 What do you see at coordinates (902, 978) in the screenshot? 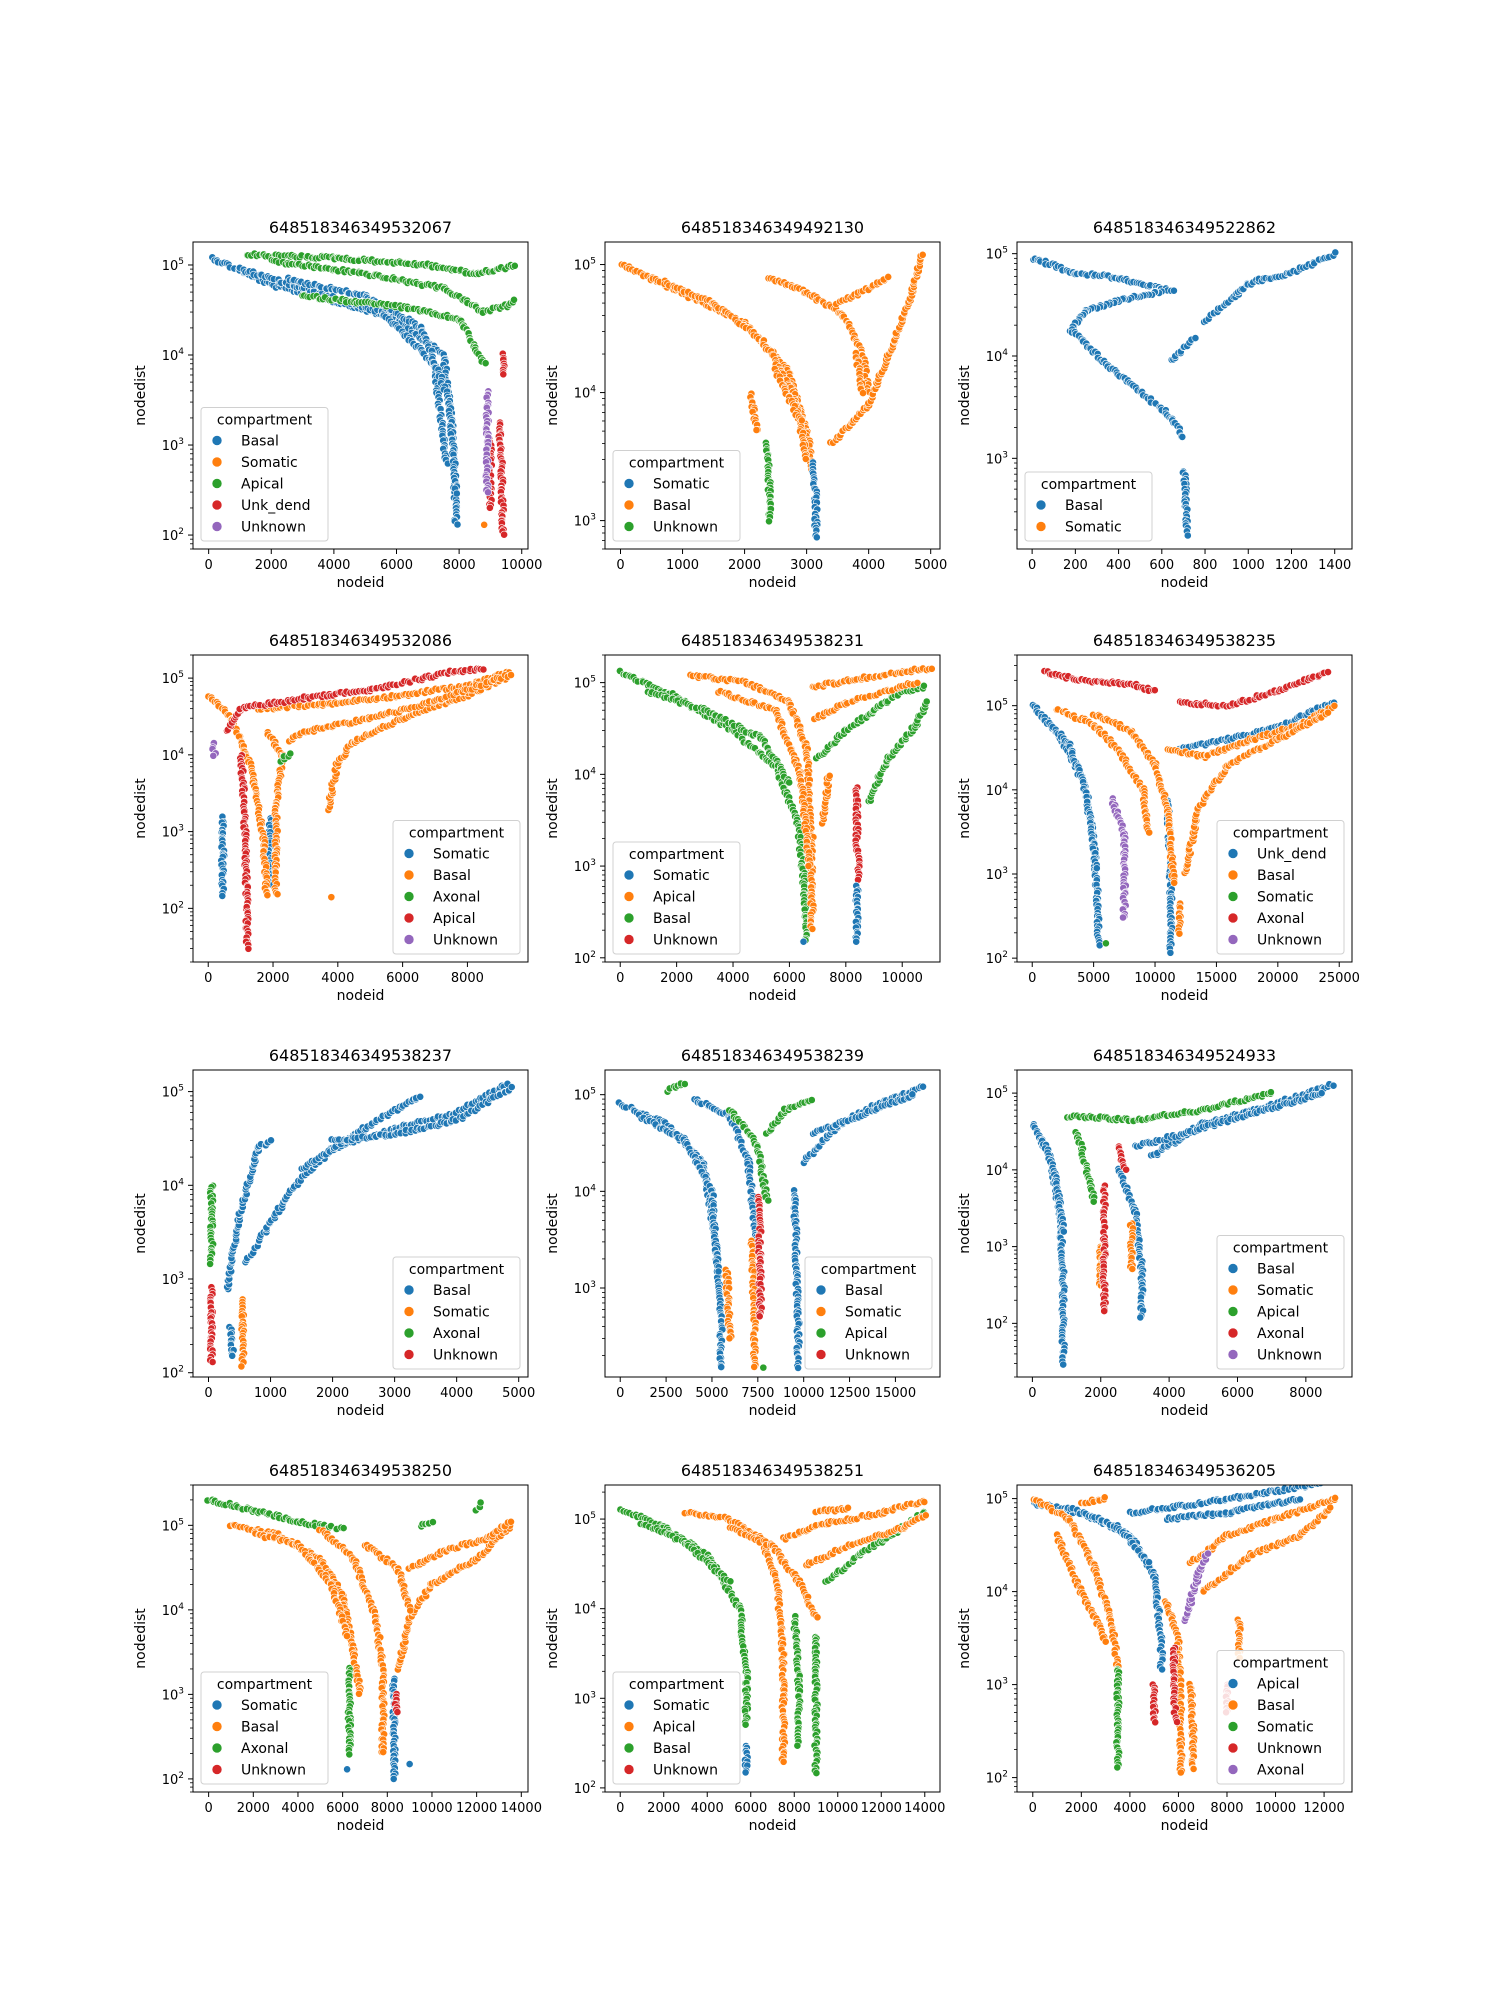
I see `x-tick-label: 10000` at bounding box center [902, 978].